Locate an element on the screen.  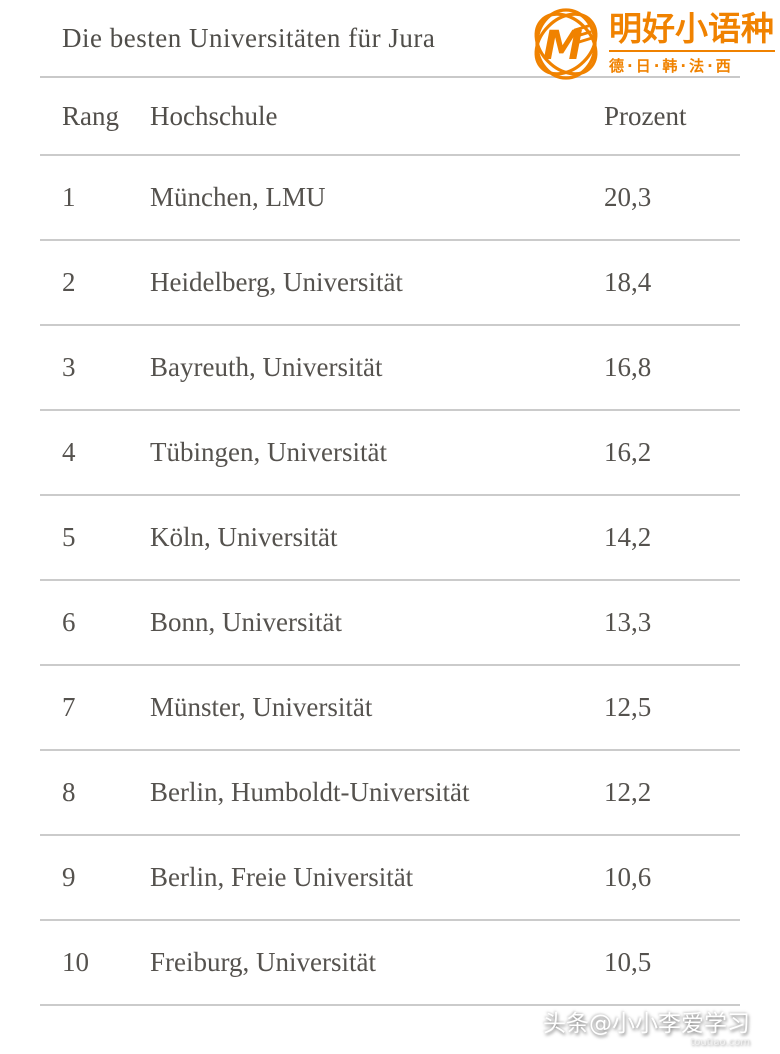
table-row: 3 Bayreuth, Universität 16,8 is located at coordinates (390, 368).